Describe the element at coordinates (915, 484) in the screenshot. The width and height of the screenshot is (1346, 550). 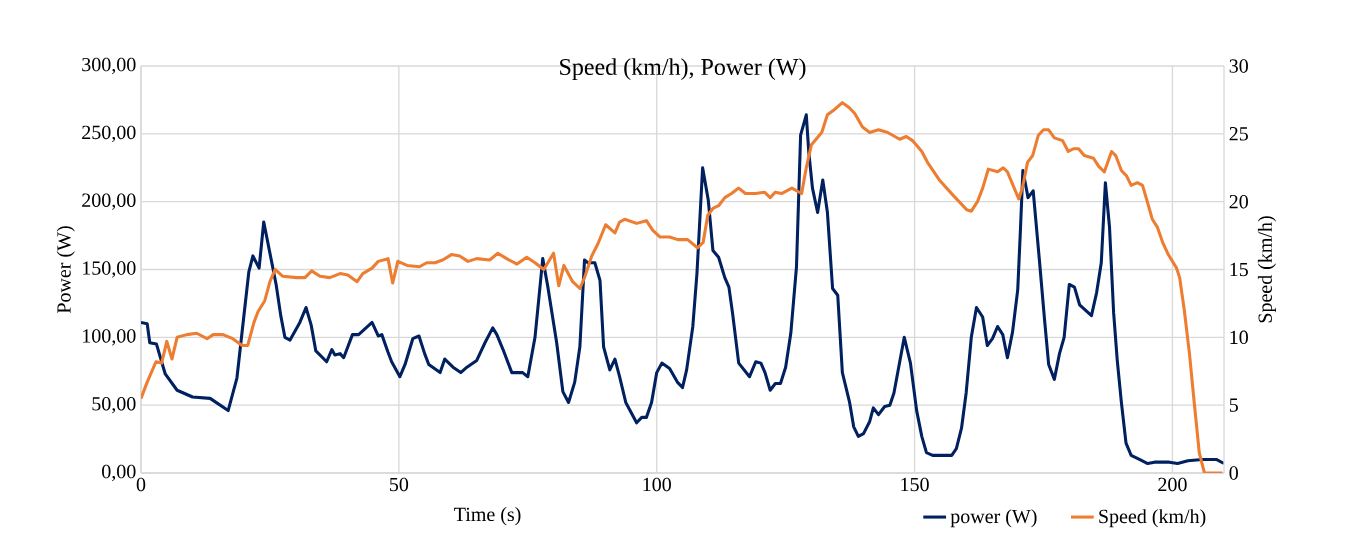
I see `x-tick-label: 150` at that location.